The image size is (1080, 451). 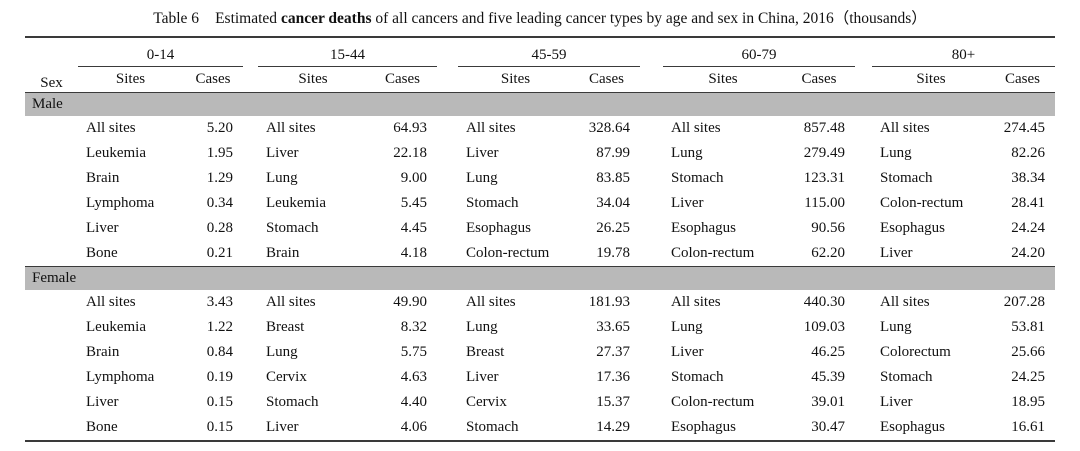 What do you see at coordinates (606, 428) in the screenshot?
I see `cases-cell: 14.29` at bounding box center [606, 428].